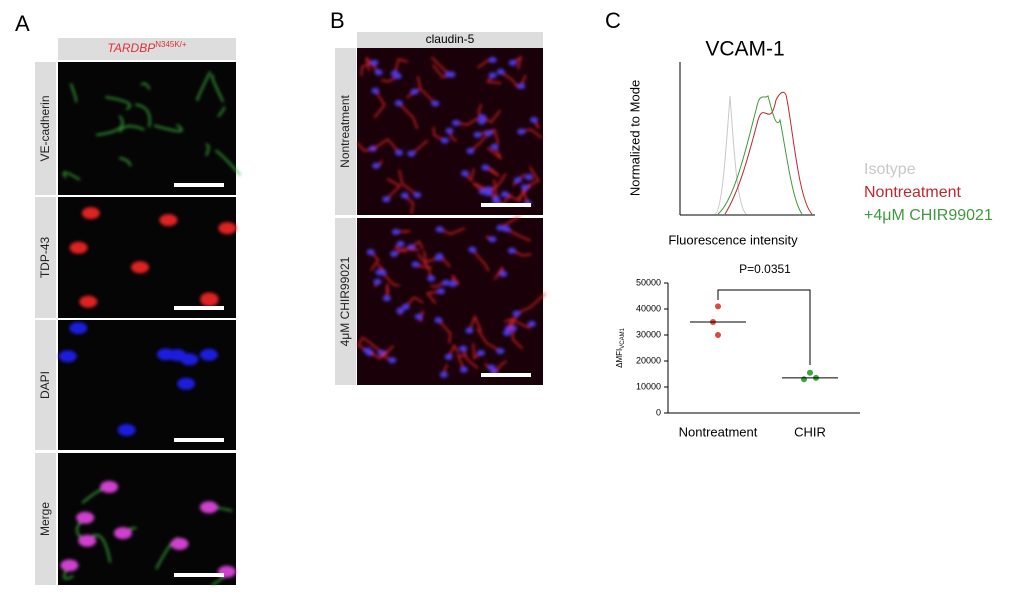  I want to click on y-tick-label: 20000, so click(648, 360).